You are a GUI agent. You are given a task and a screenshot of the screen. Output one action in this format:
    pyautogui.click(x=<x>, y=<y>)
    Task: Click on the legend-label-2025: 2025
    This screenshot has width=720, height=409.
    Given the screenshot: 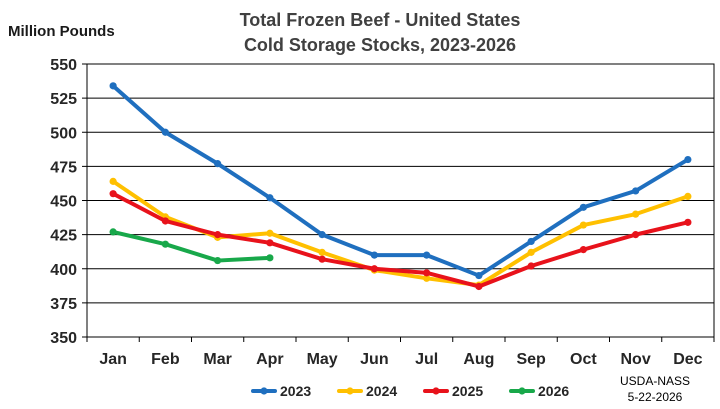 What is the action you would take?
    pyautogui.click(x=467, y=391)
    